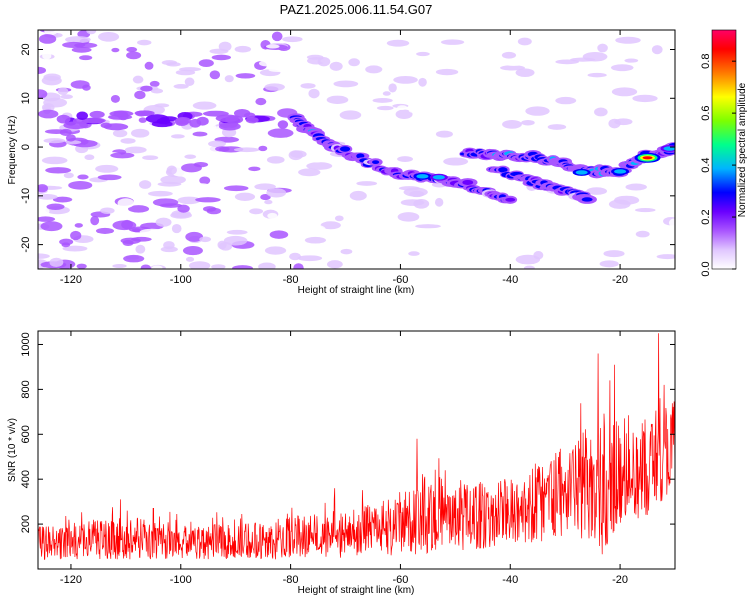 This screenshot has width=750, height=600. Describe the element at coordinates (438, 177) in the screenshot. I see `signal-spot` at that location.